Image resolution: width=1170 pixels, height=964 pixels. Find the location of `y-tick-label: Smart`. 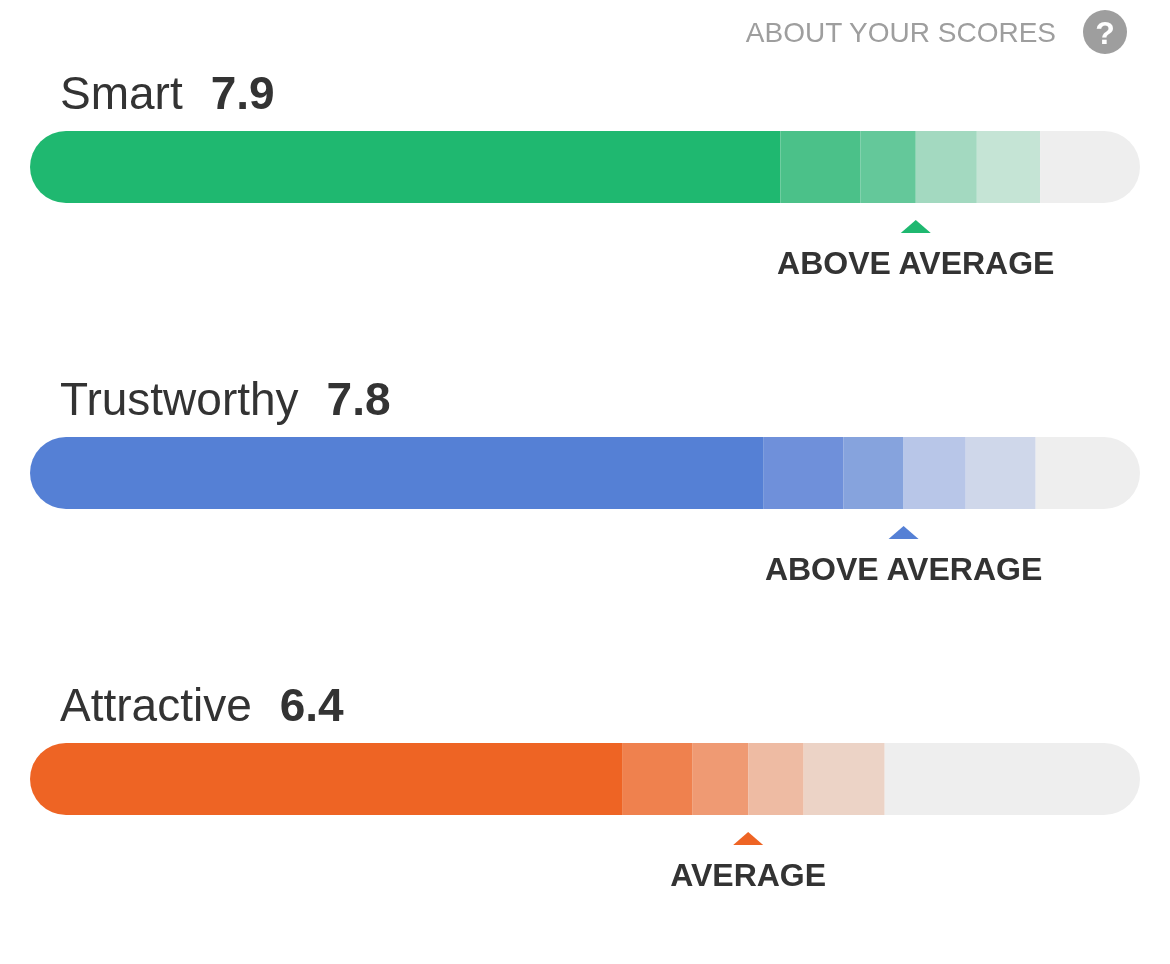

y-tick-label: Smart is located at coordinates (121, 93).